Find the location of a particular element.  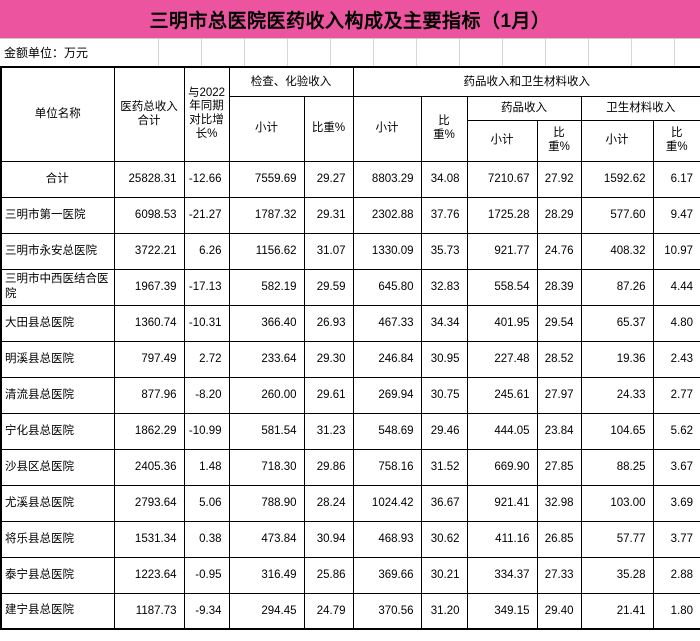

value-cell: 7559.69 is located at coordinates (266, 179).